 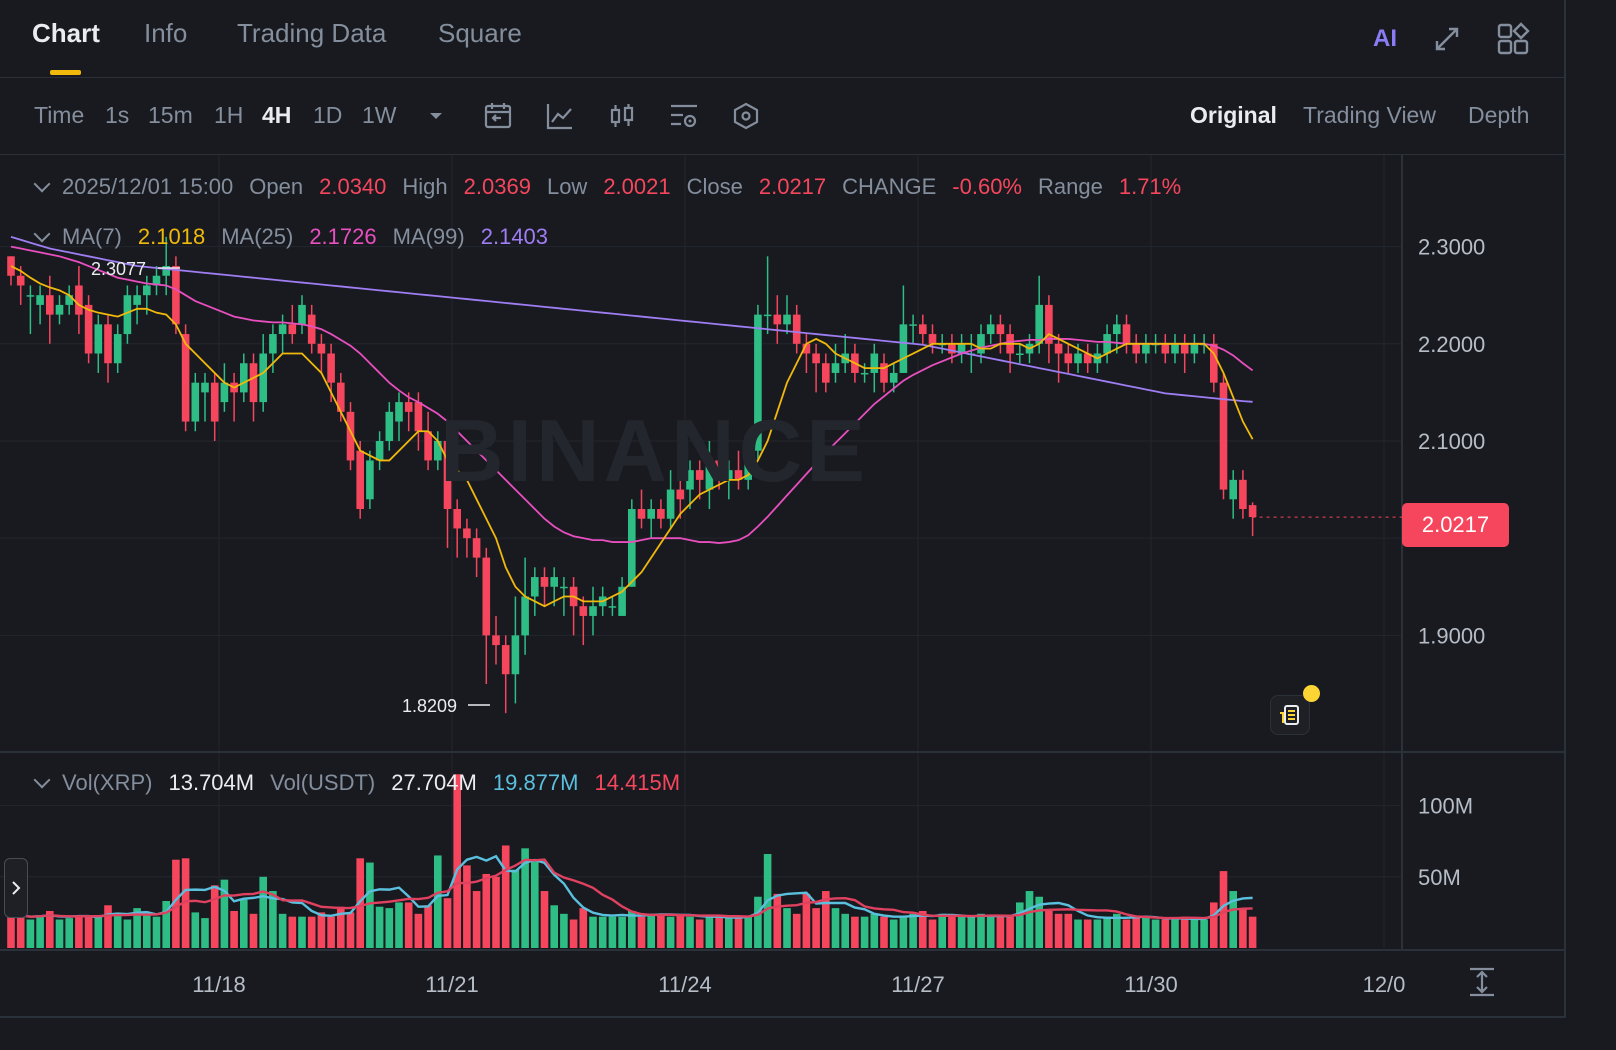 What do you see at coordinates (117, 115) in the screenshot?
I see `timeframe-1s: 1s` at bounding box center [117, 115].